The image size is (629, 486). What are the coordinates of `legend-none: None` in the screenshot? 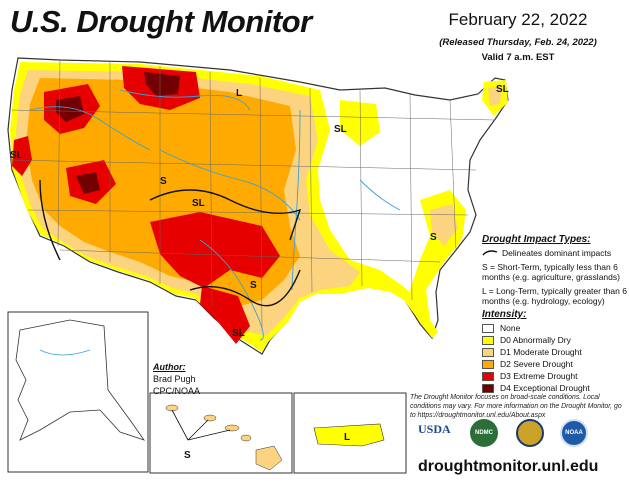 It's located at (501, 328).